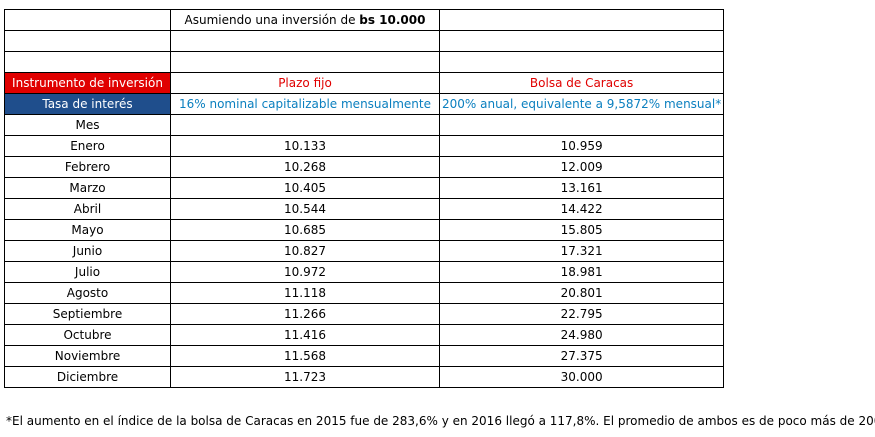 The height and width of the screenshot is (437, 875). What do you see at coordinates (305, 104) in the screenshot?
I see `plazo-fijo-rate: 16% nominal capitalizable mensualmente` at bounding box center [305, 104].